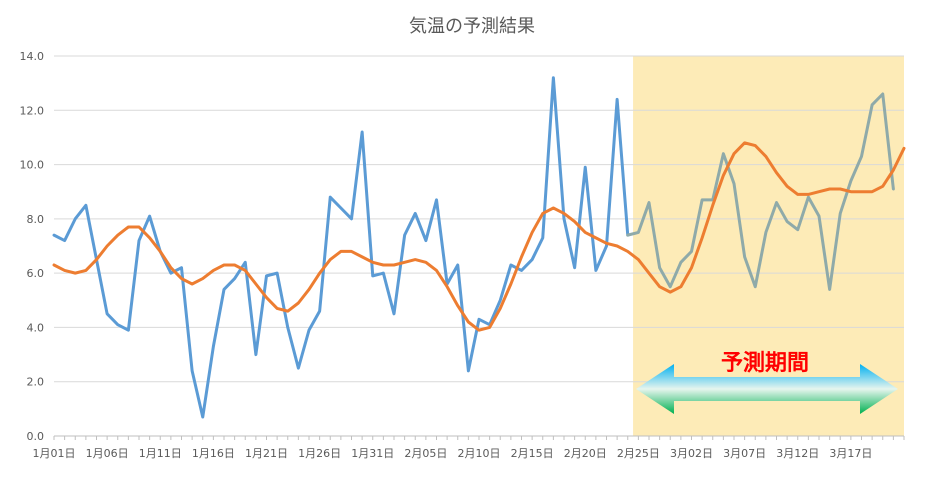 The height and width of the screenshot is (478, 929). I want to click on x-tick-label: 2月20日, so click(585, 453).